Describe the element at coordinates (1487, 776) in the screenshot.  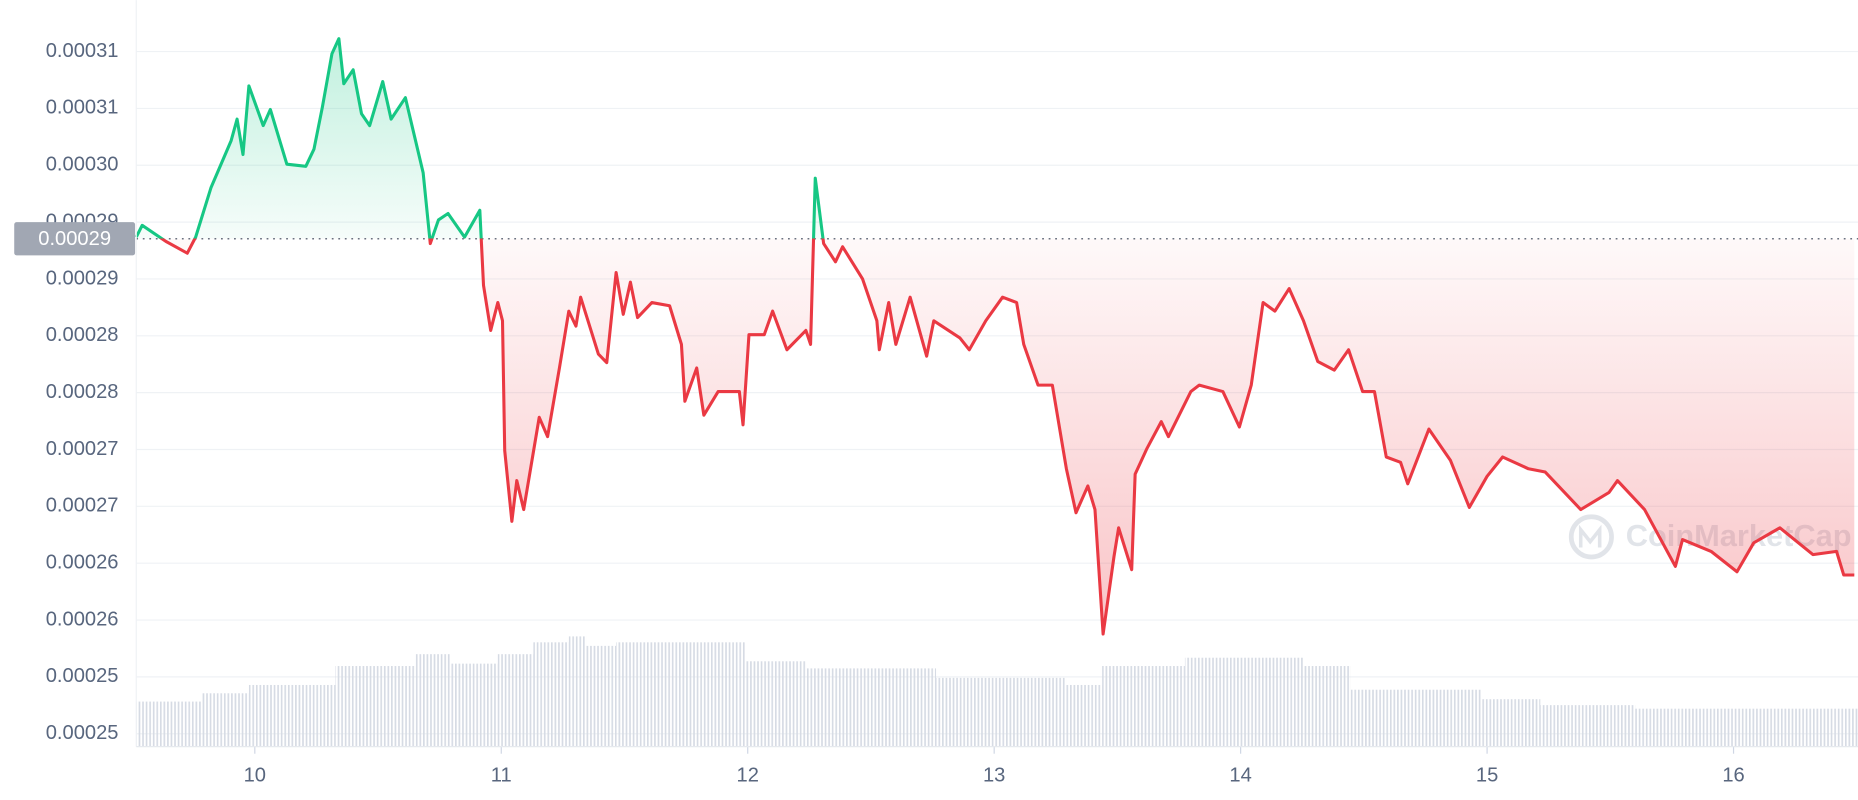
I see `x-tick-label: 15` at that location.